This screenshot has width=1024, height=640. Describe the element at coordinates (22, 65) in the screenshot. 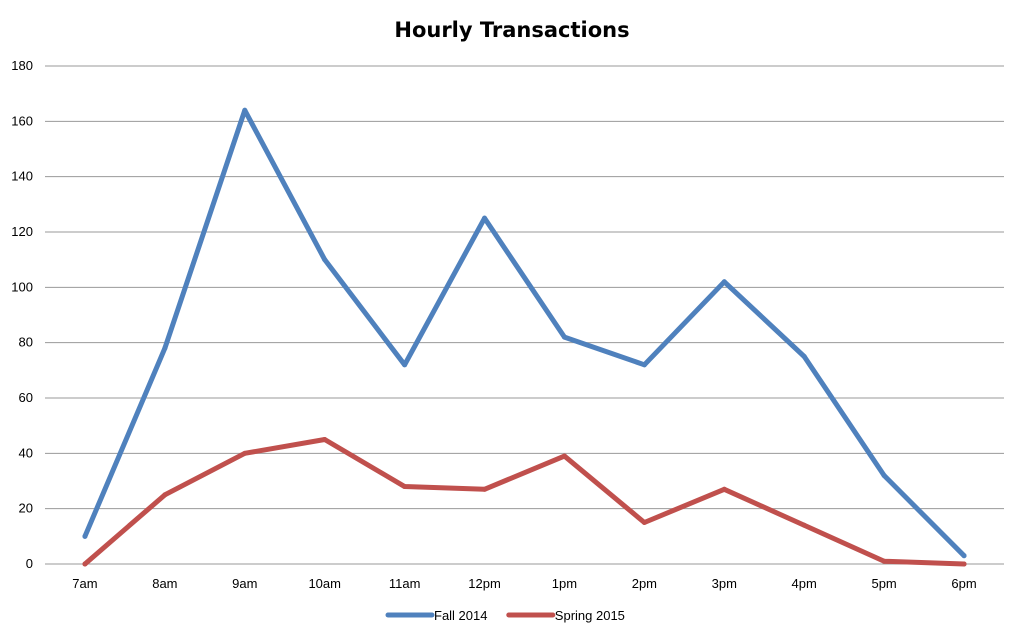

I see `y-tick-label: 180` at that location.